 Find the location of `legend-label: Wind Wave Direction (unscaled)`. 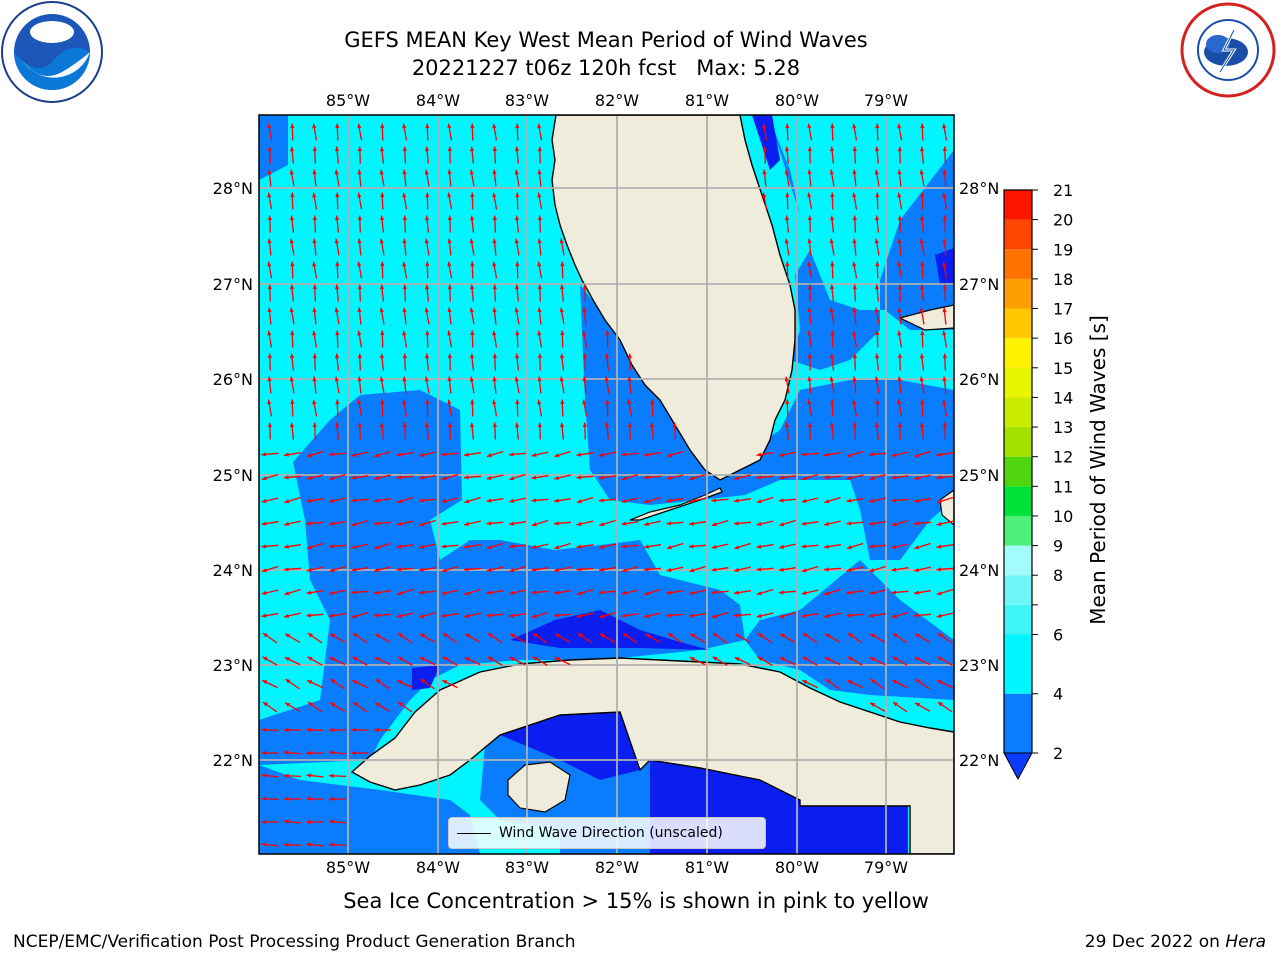

legend-label: Wind Wave Direction (unscaled) is located at coordinates (611, 833).